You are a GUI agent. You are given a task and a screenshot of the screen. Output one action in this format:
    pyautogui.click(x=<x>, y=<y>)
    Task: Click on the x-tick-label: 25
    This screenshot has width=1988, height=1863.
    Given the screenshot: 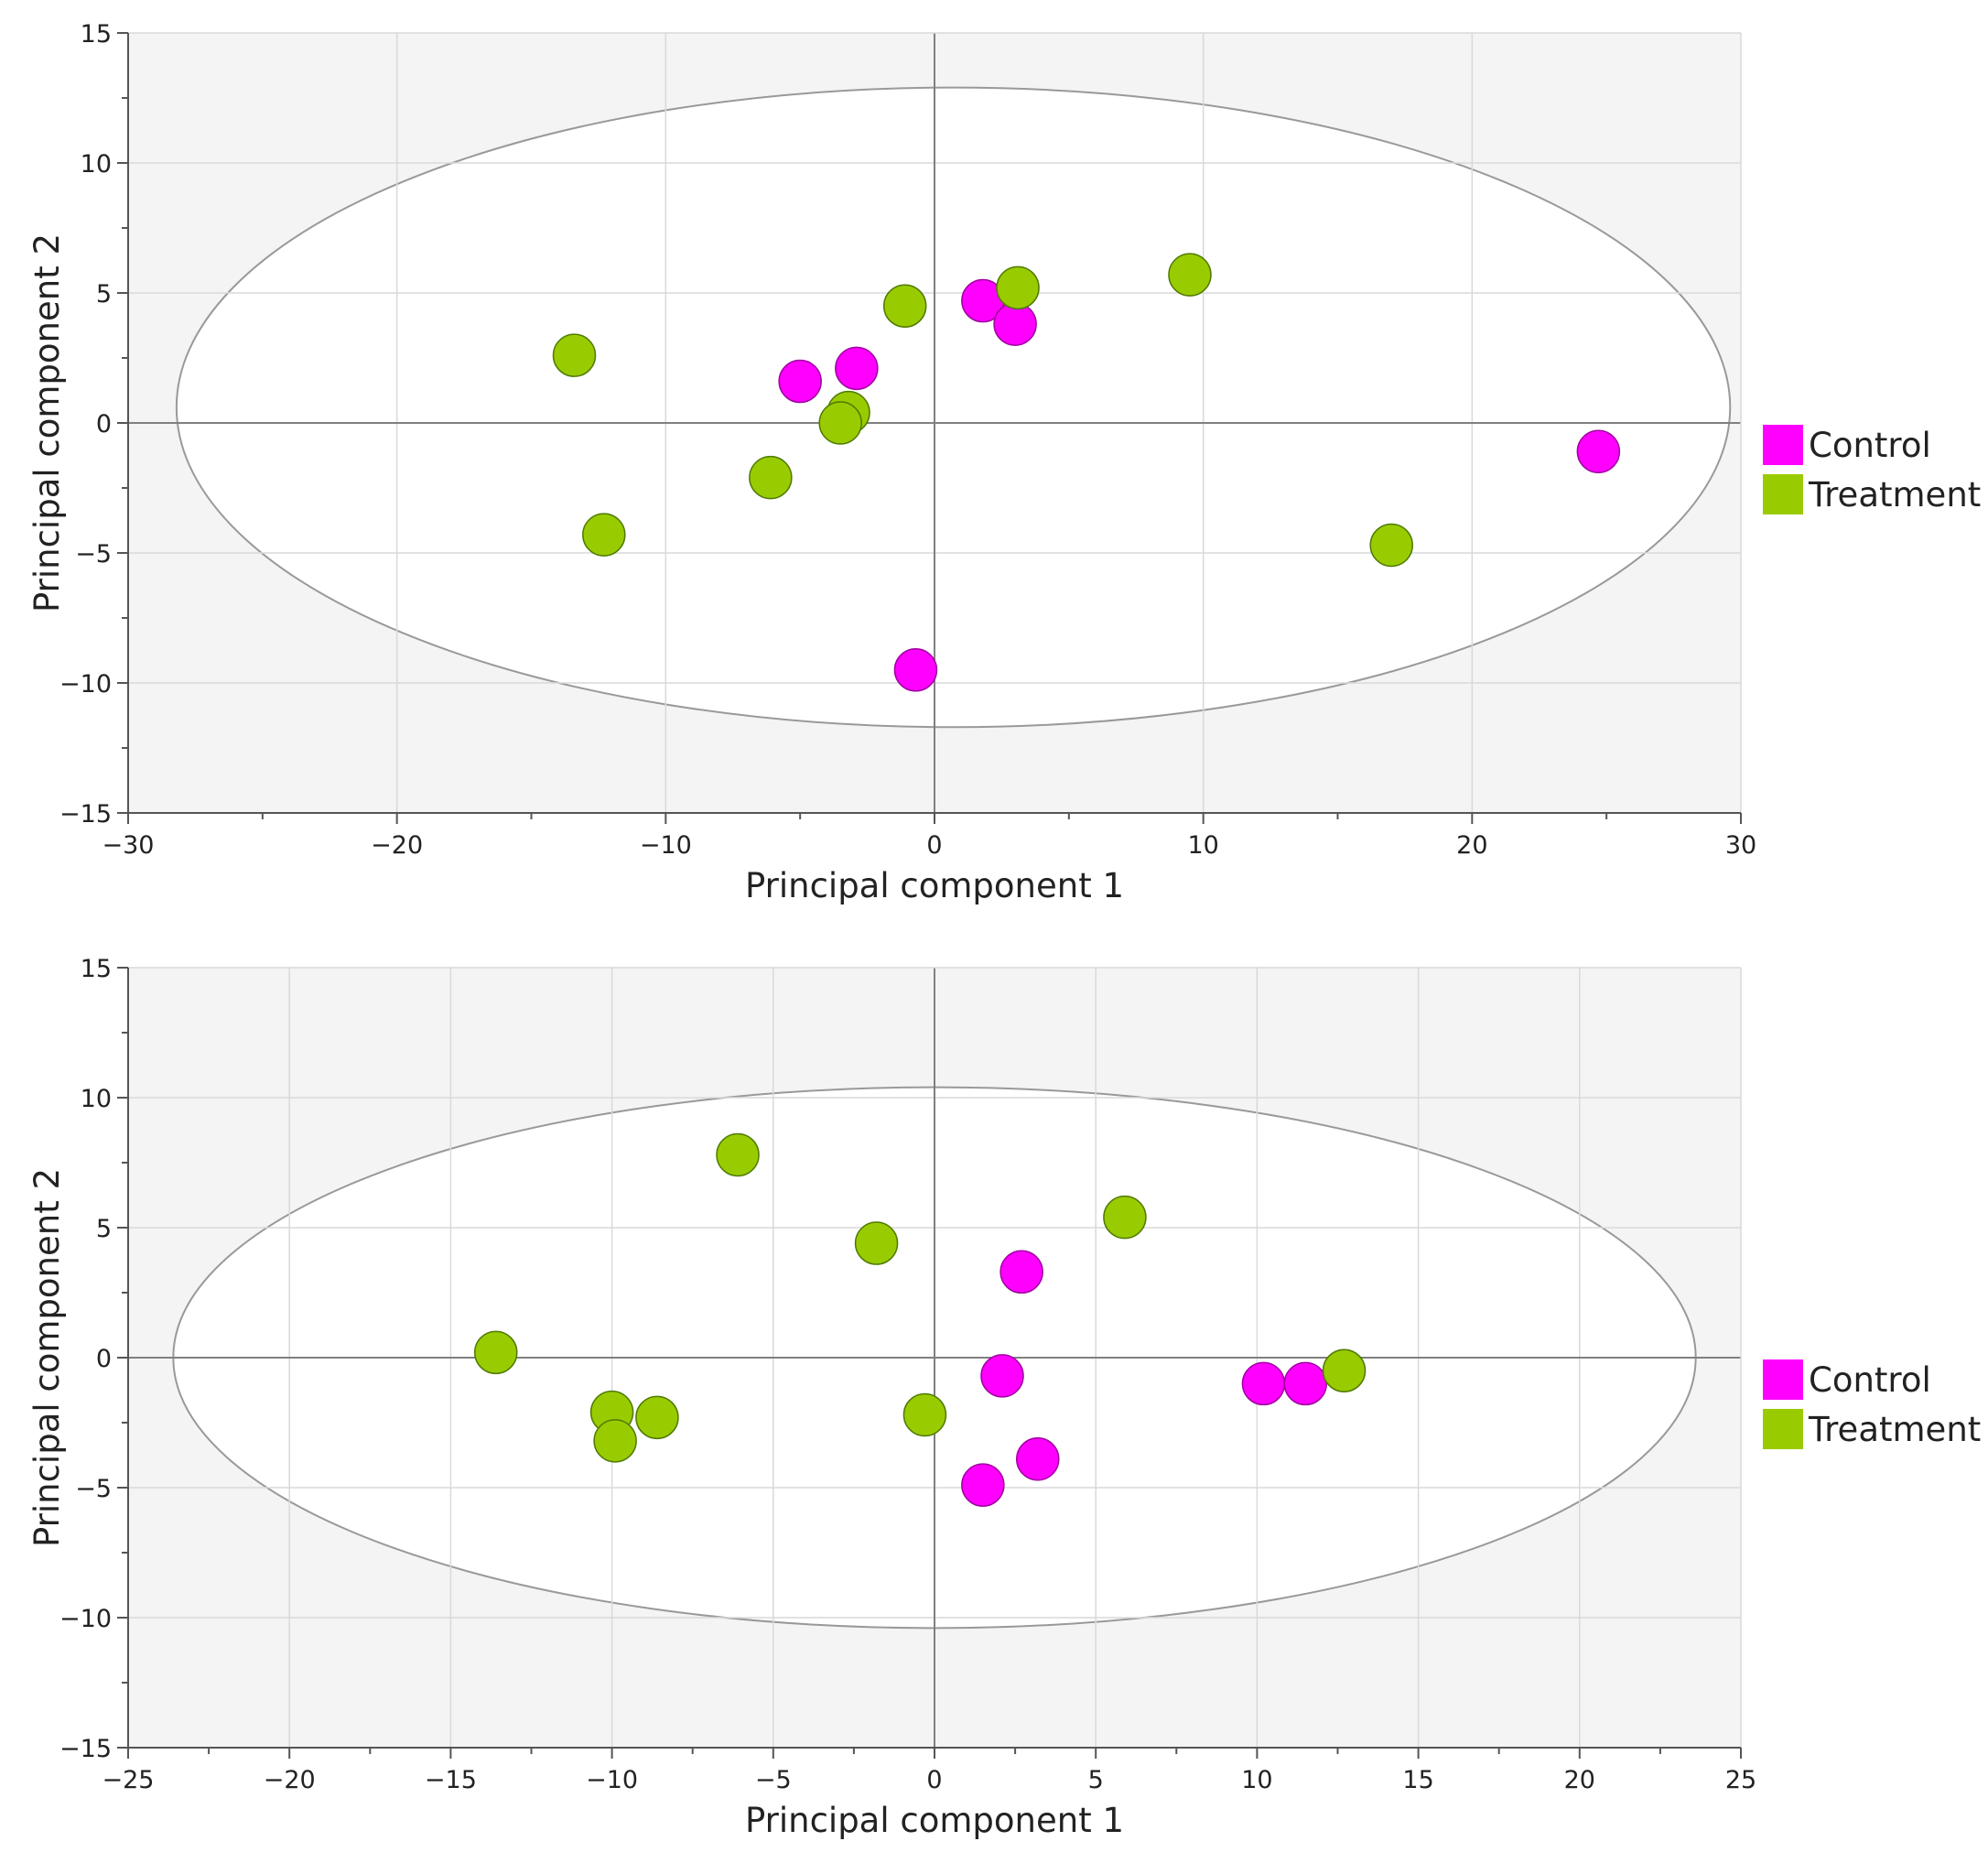 What is the action you would take?
    pyautogui.click(x=1740, y=1780)
    